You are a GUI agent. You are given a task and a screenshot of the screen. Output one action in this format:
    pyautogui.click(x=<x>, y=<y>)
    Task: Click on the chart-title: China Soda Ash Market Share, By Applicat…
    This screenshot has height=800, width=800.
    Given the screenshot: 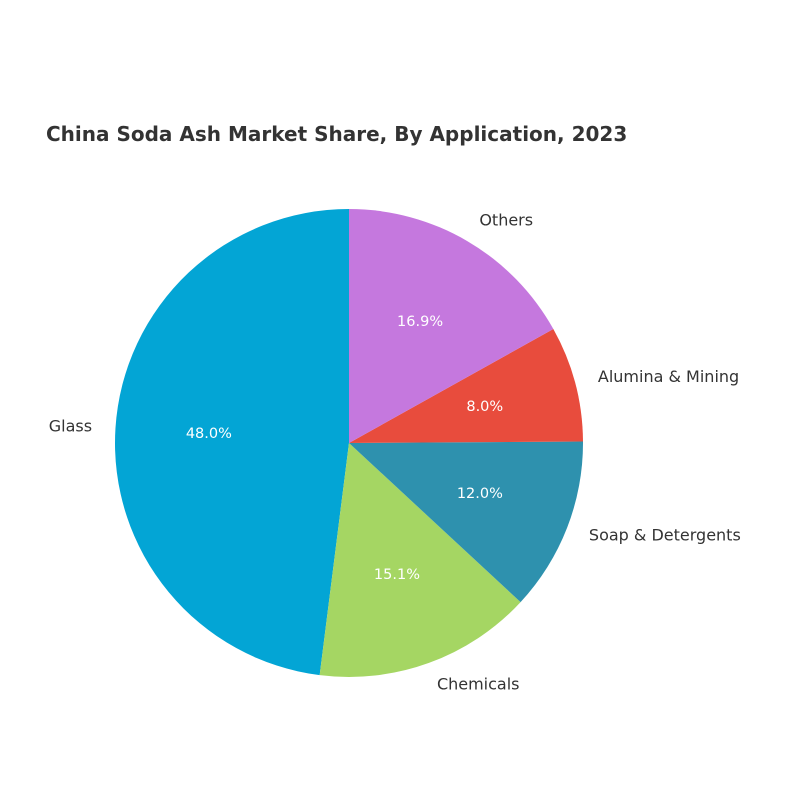 What is the action you would take?
    pyautogui.click(x=336, y=134)
    